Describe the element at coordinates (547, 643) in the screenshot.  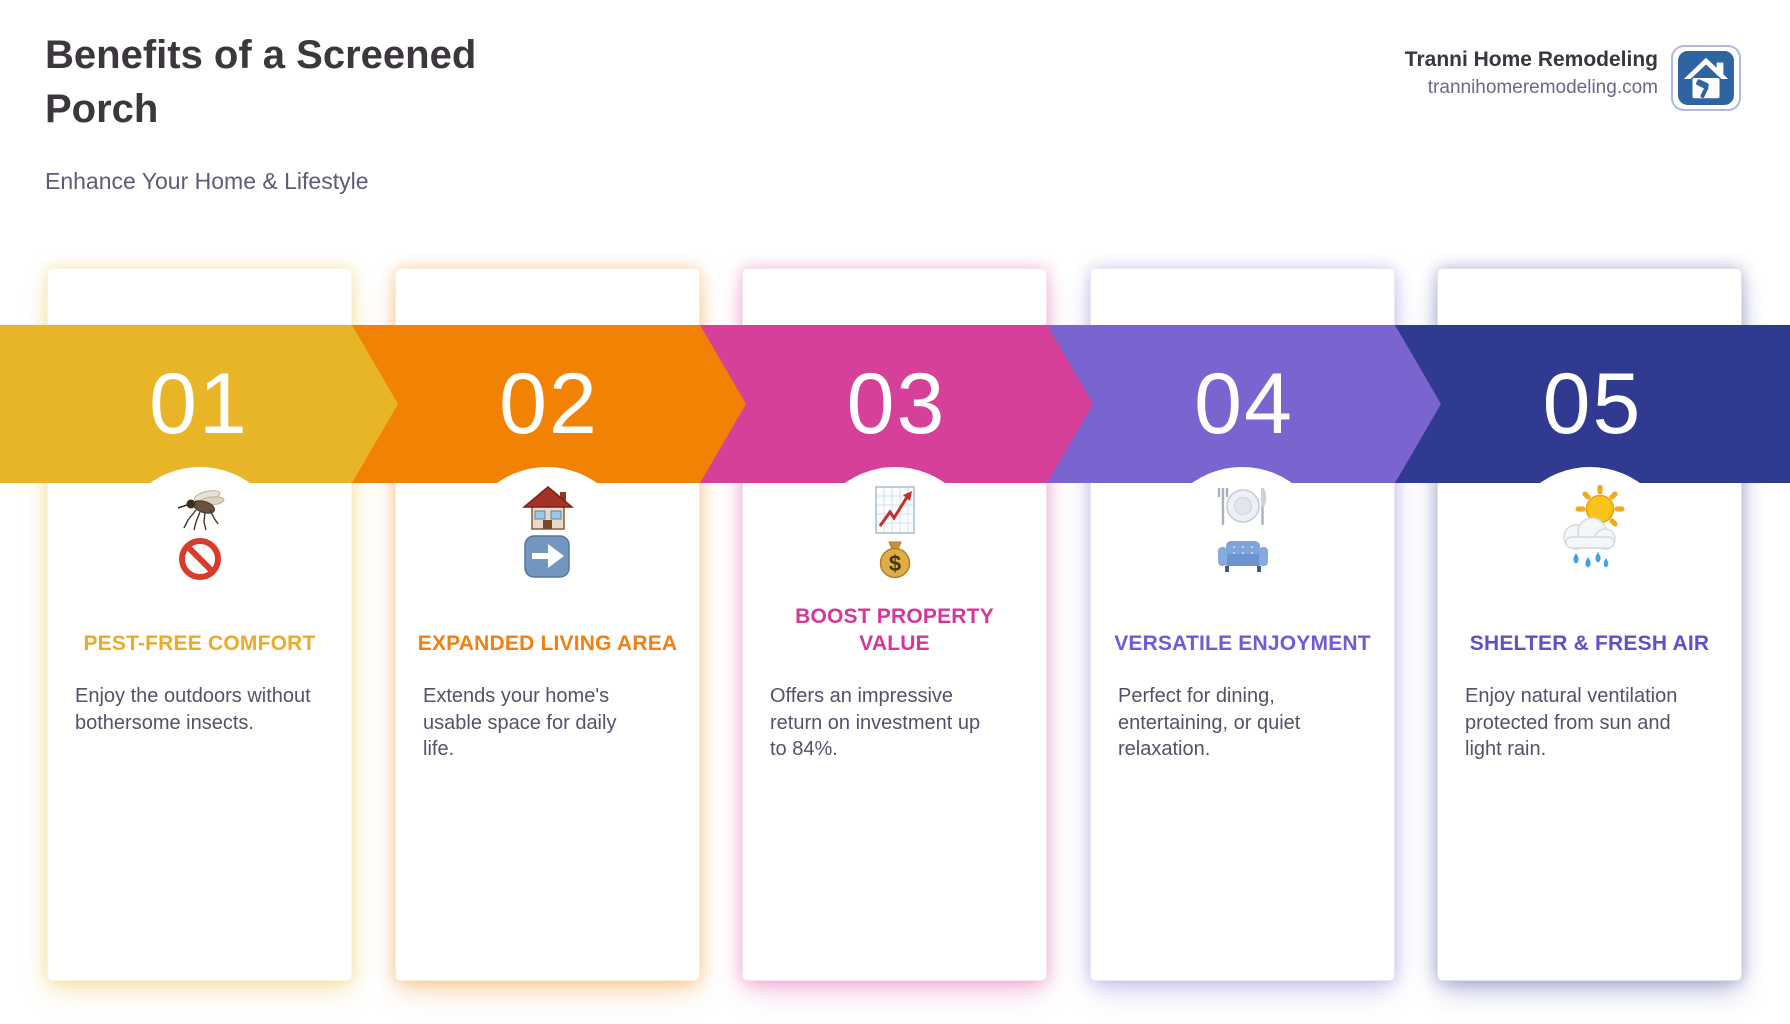
I see `benefit-title: EXPANDED LIVING AREA` at that location.